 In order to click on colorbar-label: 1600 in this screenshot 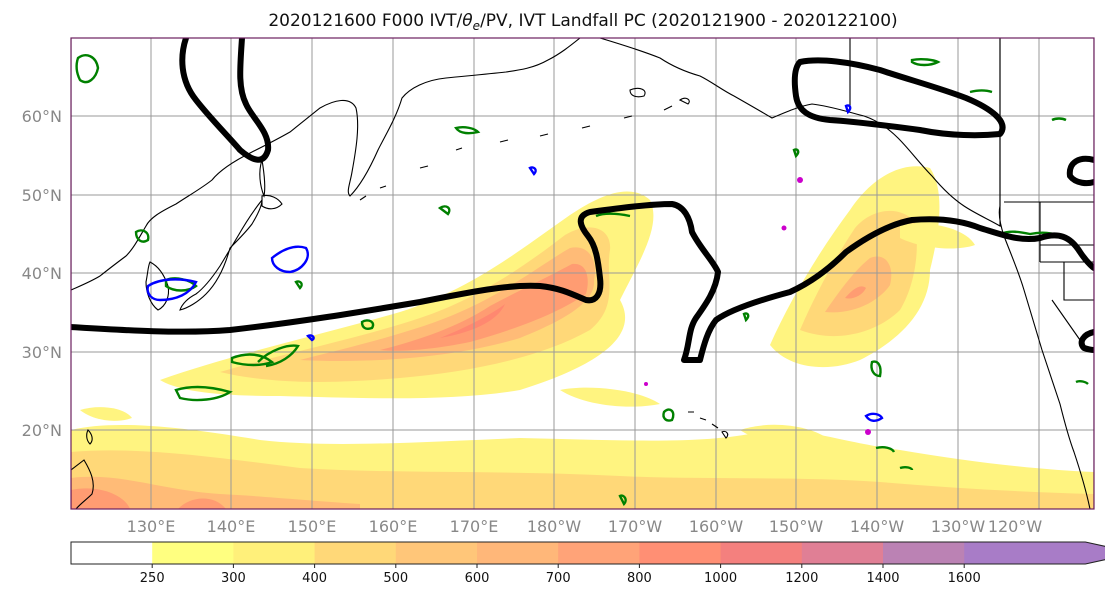, I will do `click(964, 578)`.